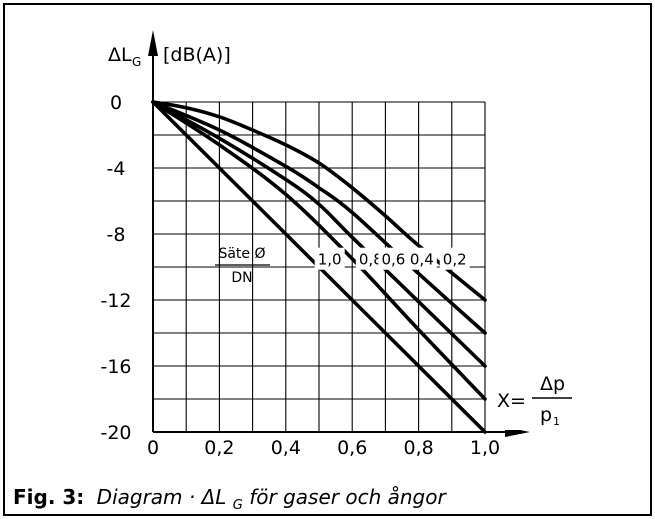  I want to click on series-label: 0,2, so click(455, 260).